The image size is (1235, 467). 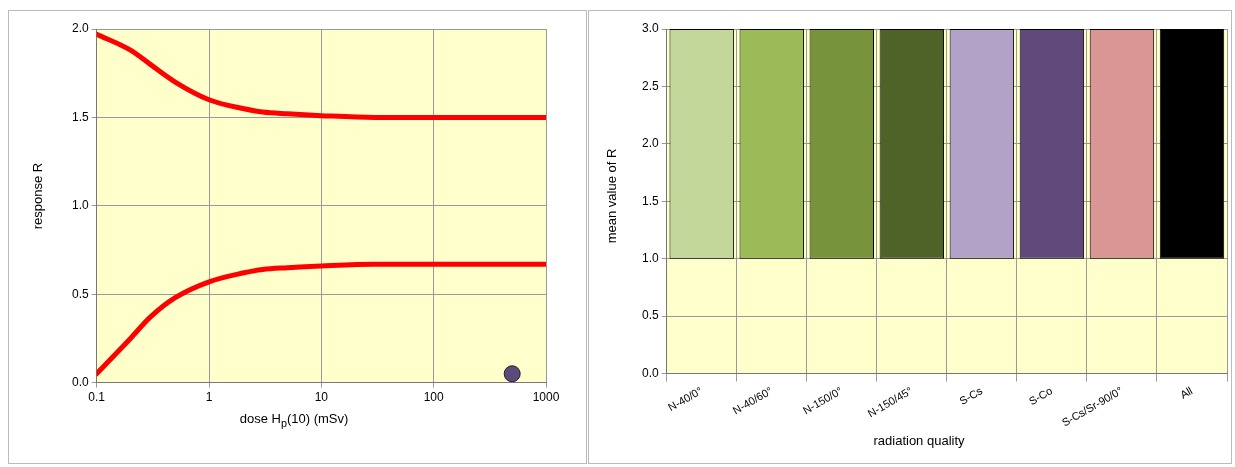 What do you see at coordinates (919, 440) in the screenshot?
I see `x-axis-title: radiation quality` at bounding box center [919, 440].